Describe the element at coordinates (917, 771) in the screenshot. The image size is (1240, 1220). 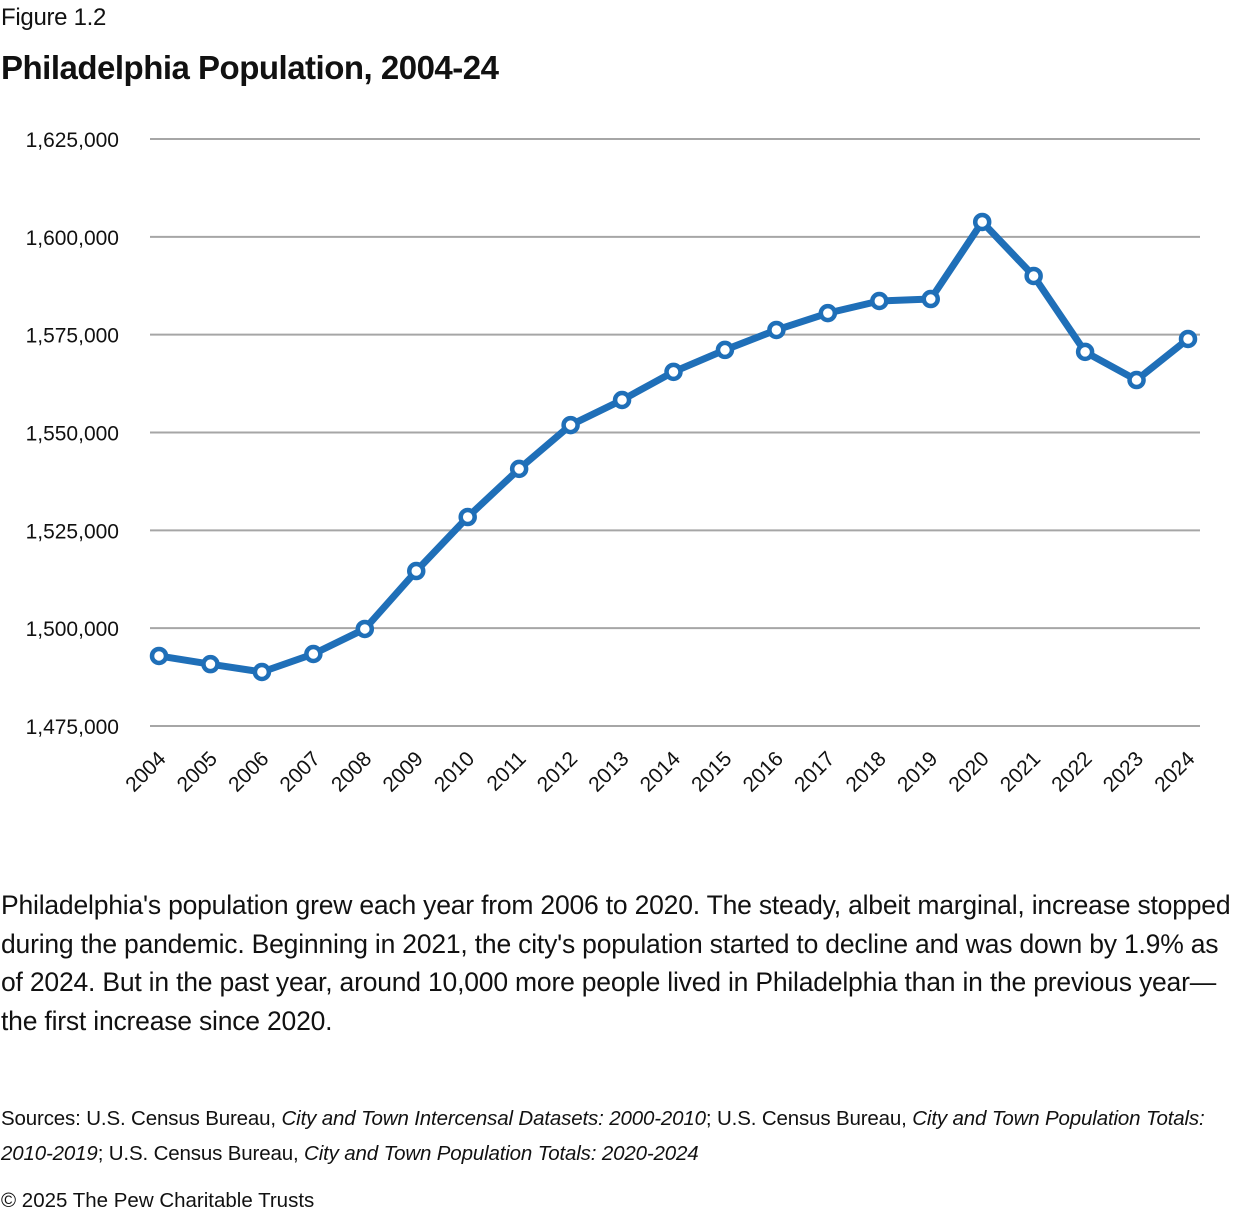
I see `x-tick-label: 2019` at that location.